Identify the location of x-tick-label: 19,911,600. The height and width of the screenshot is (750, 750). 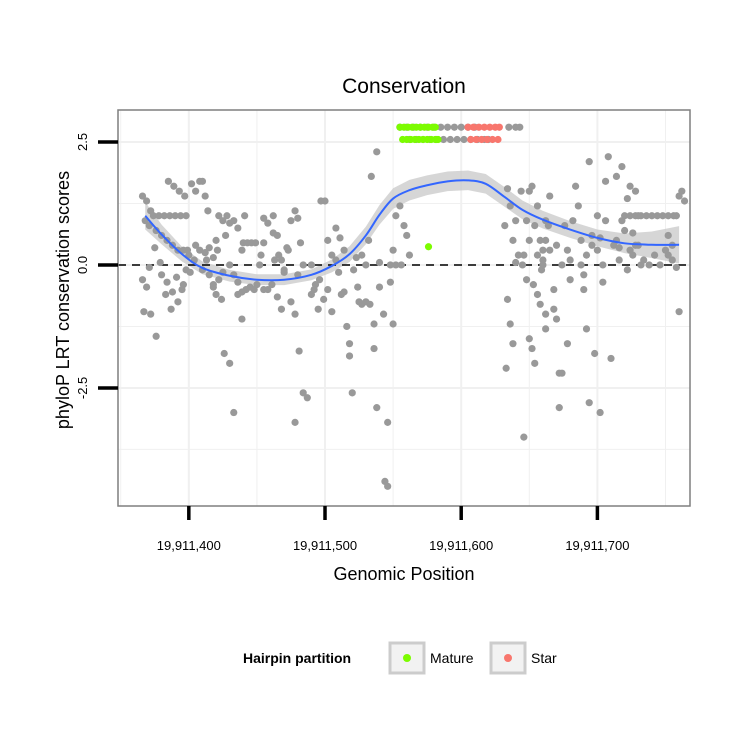
(461, 545).